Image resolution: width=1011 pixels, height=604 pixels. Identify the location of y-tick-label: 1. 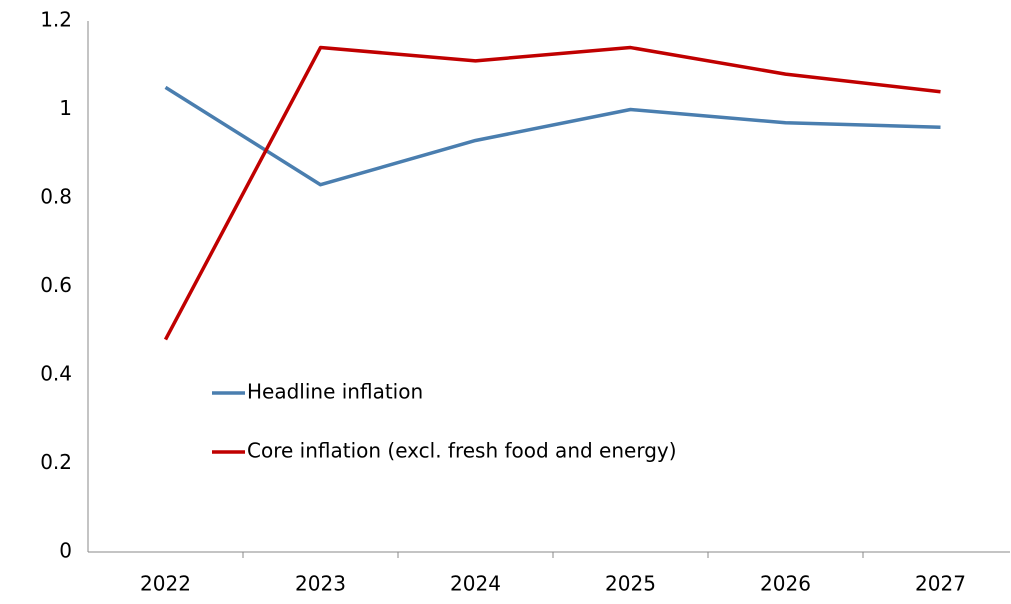
(65, 108).